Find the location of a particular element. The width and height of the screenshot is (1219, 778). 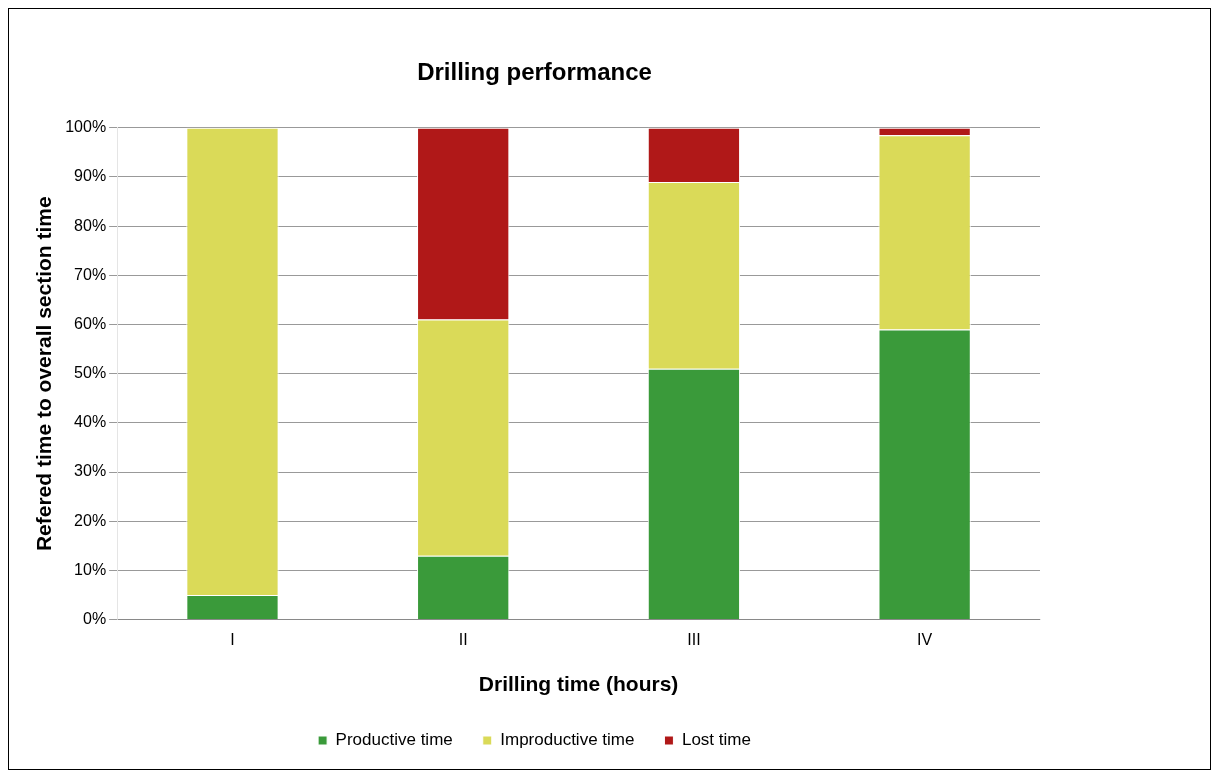

x-tick-label: III is located at coordinates (694, 639).